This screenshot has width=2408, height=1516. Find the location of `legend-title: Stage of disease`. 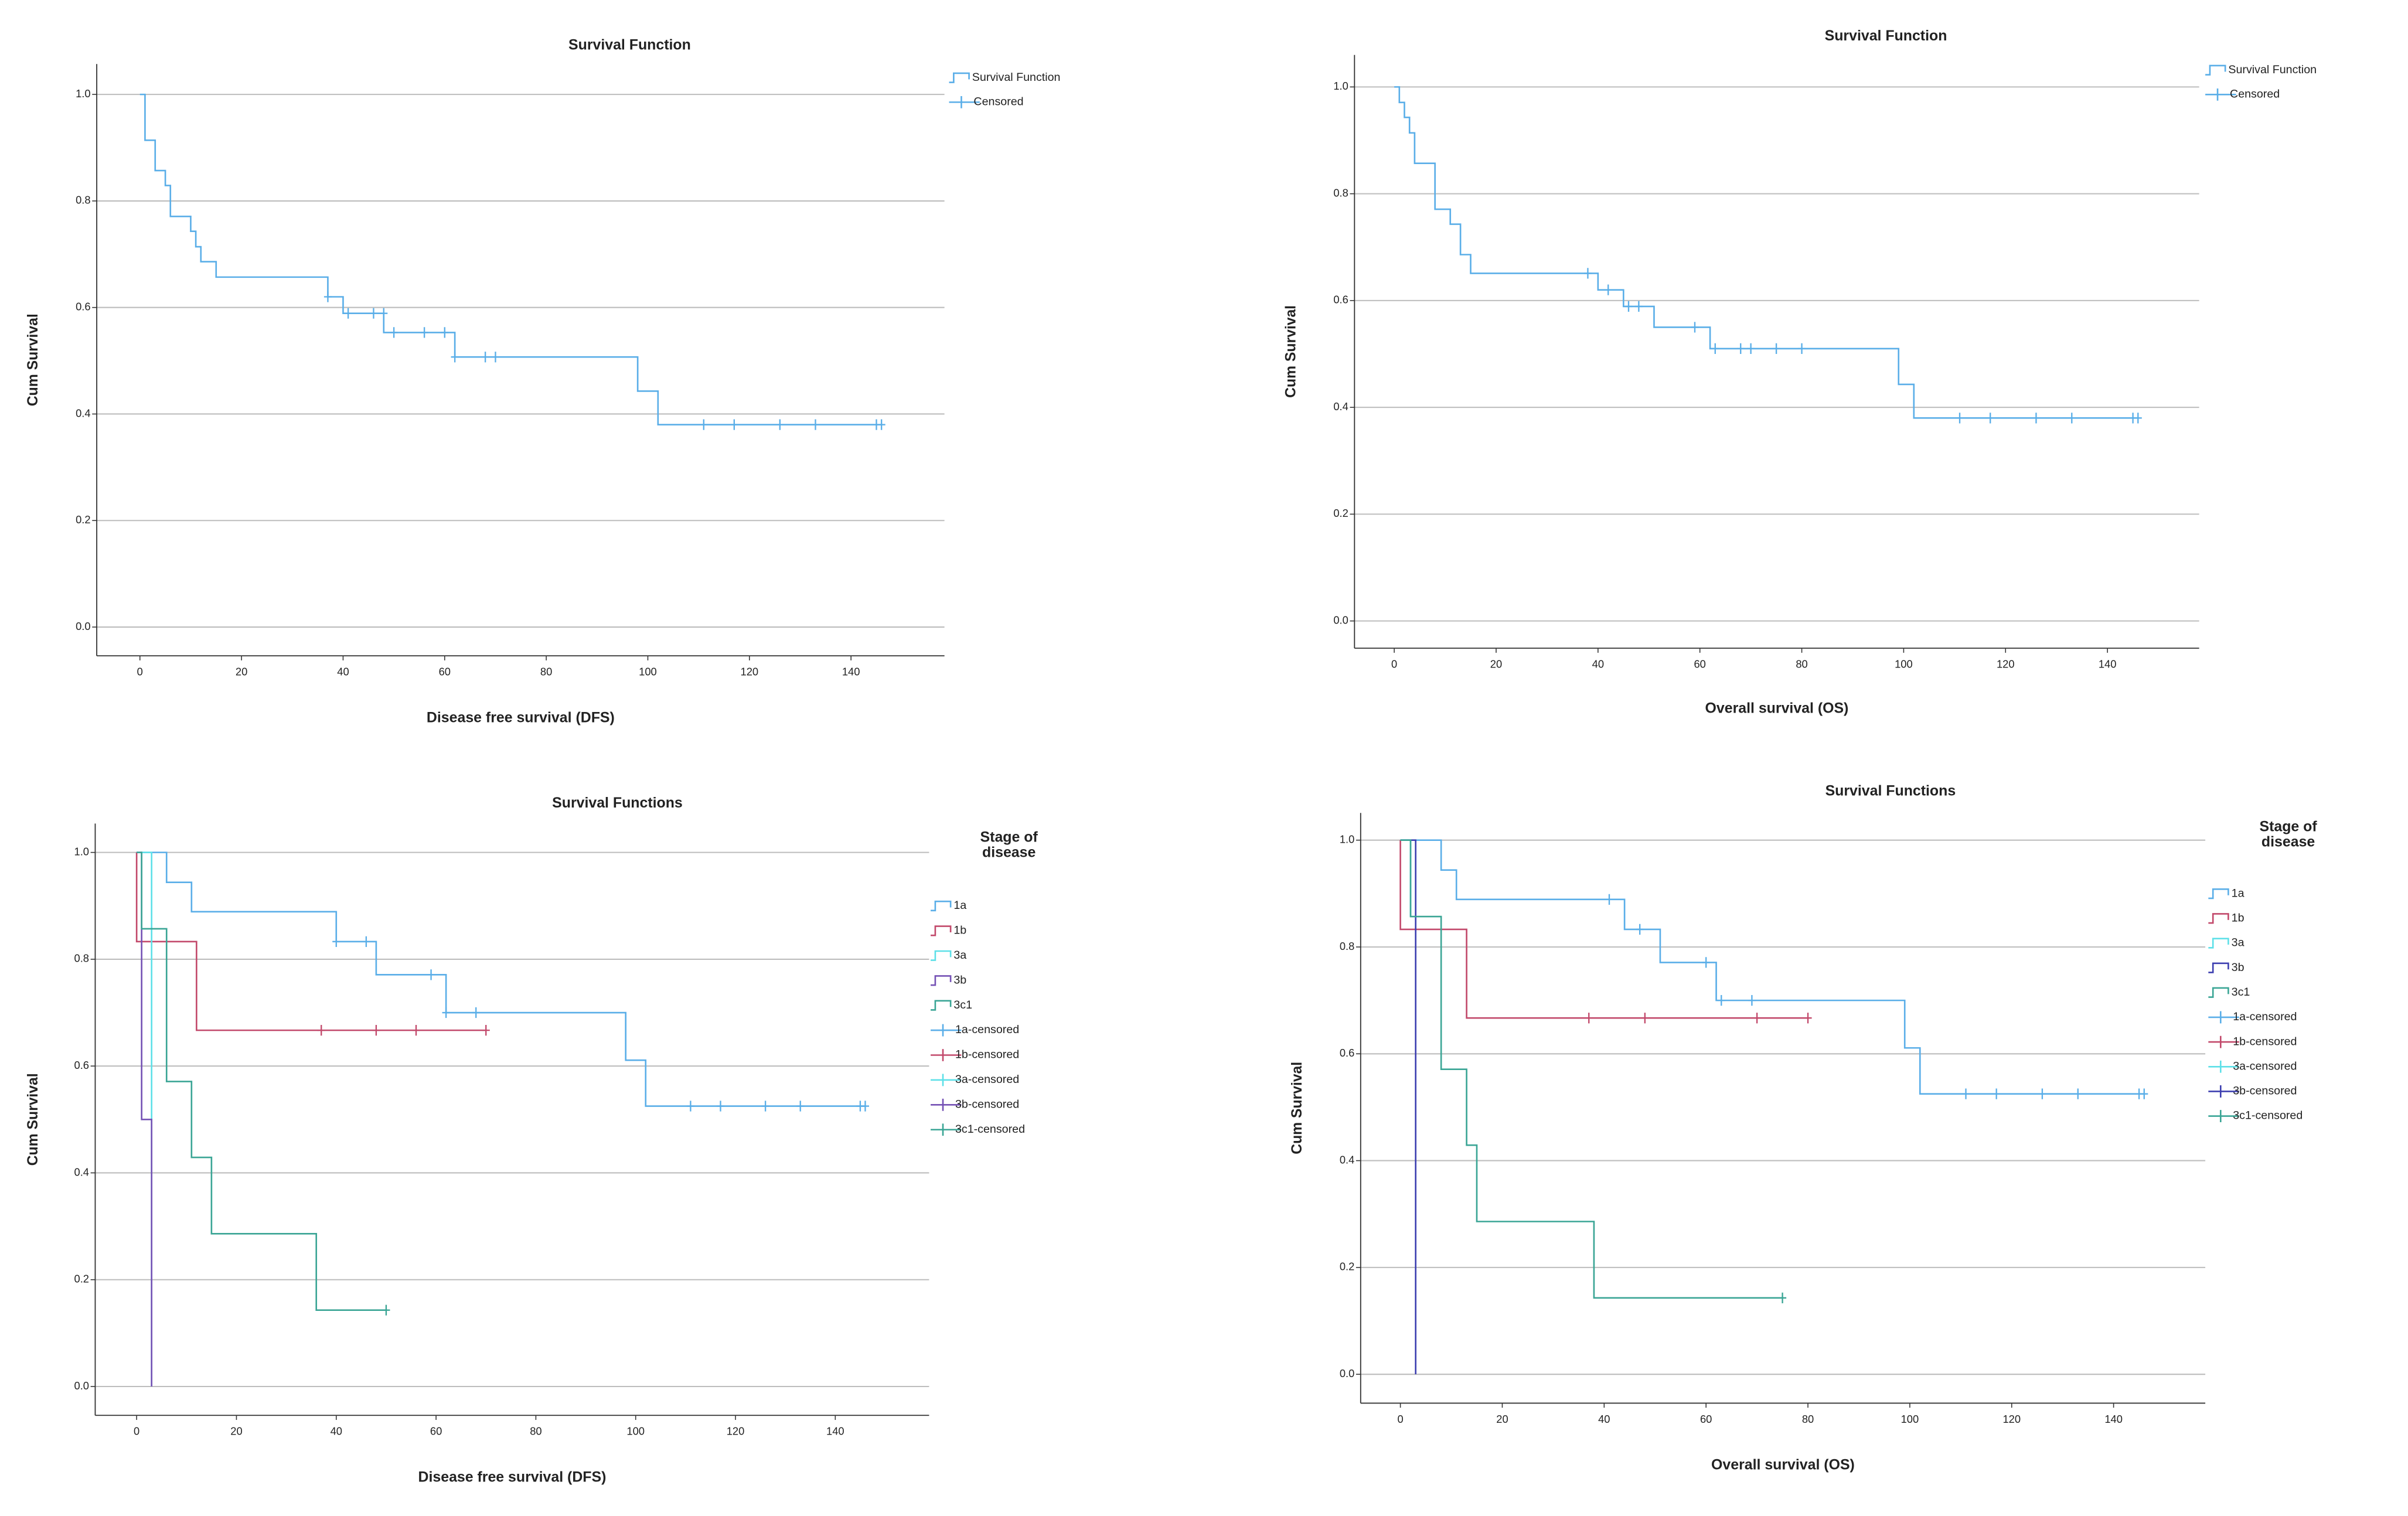

legend-title: Stage of disease is located at coordinates (1009, 847).